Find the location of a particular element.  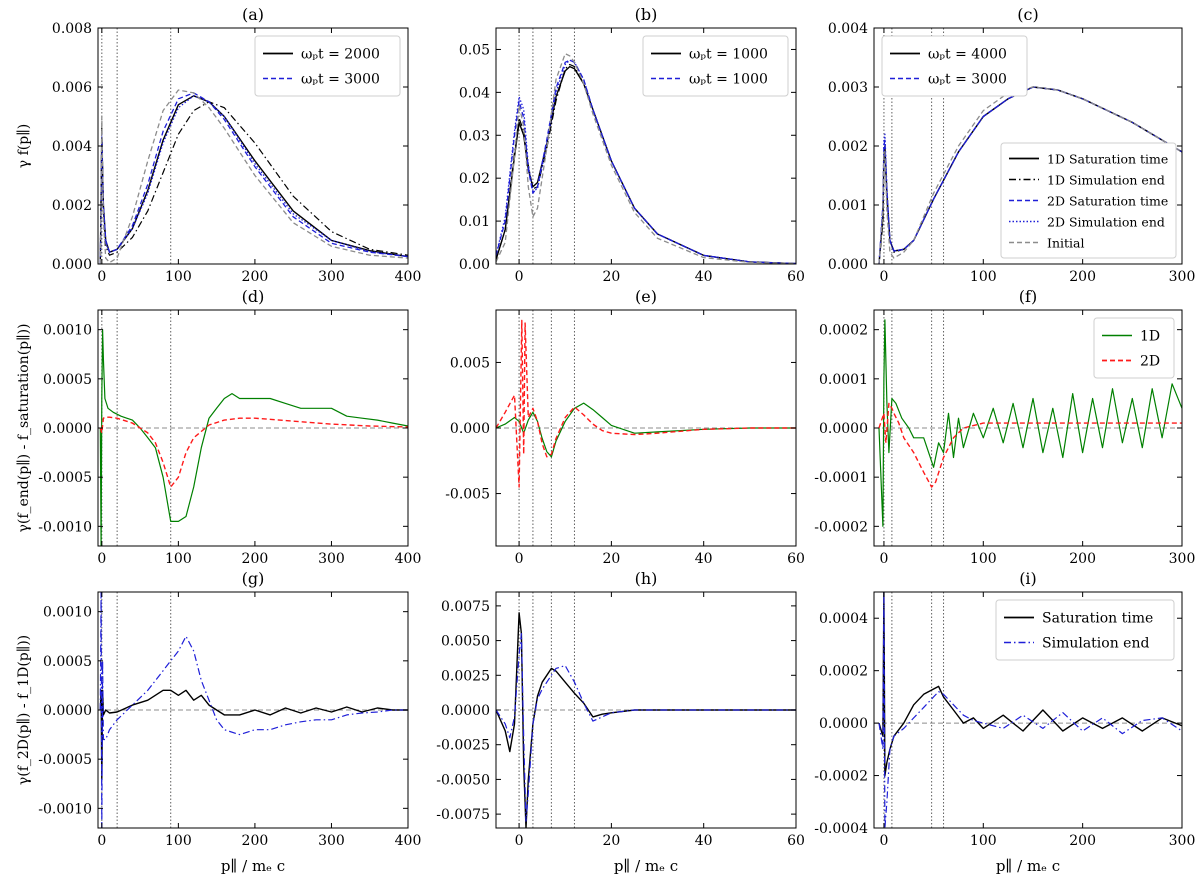

legend: ωₚt = 2000 ωₚt = 3000 is located at coordinates (327, 66).